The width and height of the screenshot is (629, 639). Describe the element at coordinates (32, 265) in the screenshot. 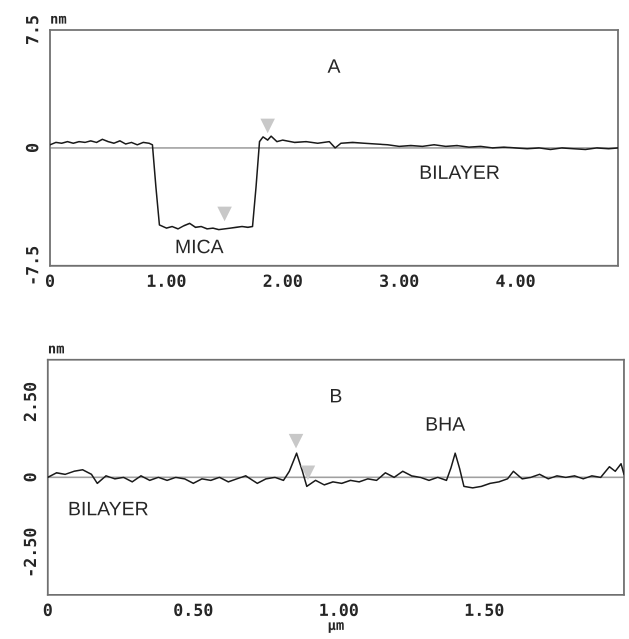

I see `y-tick-label: -7.5` at that location.